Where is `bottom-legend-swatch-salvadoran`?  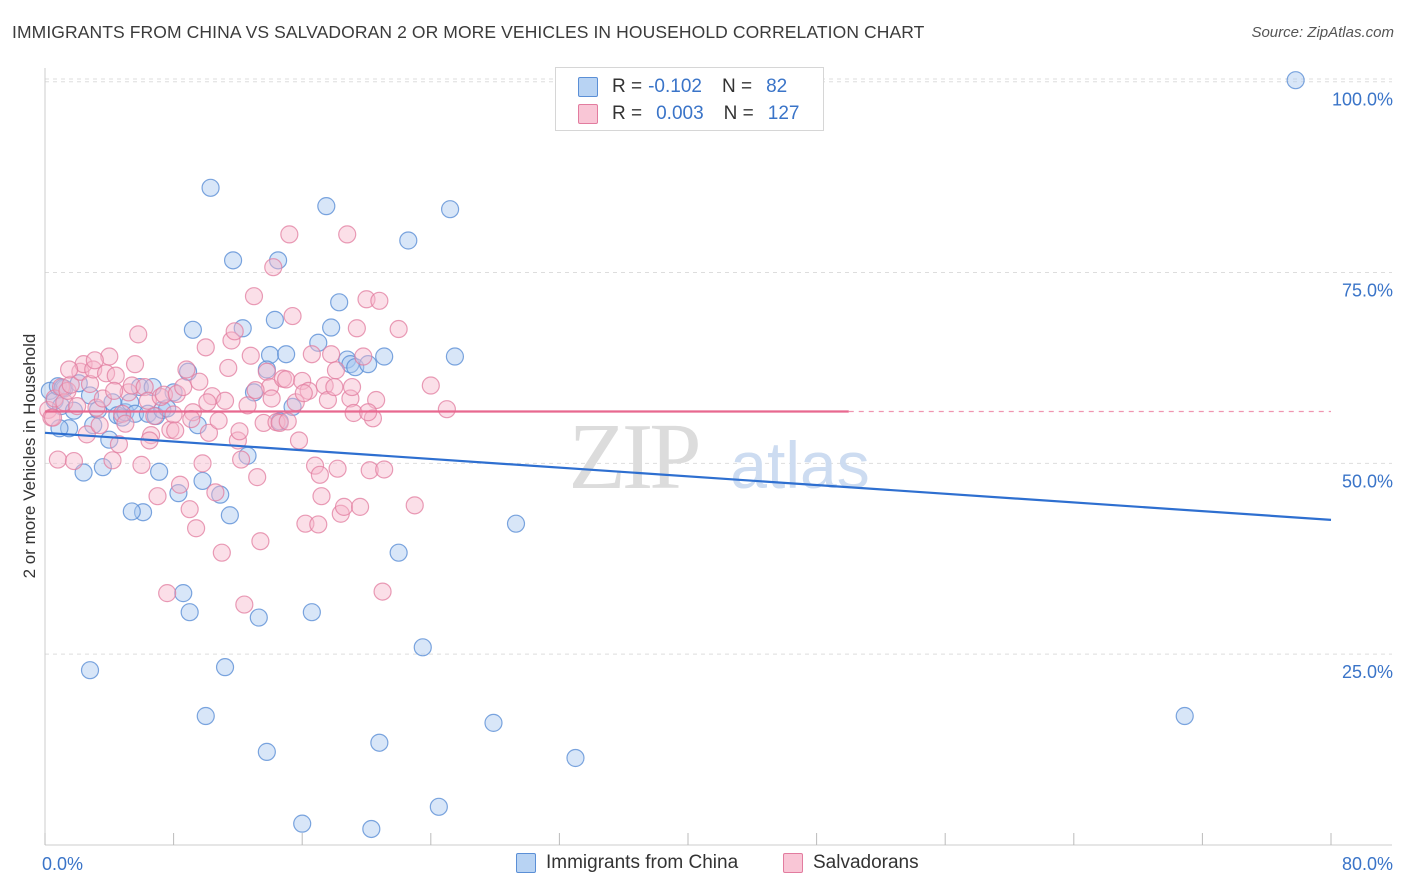 bottom-legend-swatch-salvadoran is located at coordinates (793, 863).